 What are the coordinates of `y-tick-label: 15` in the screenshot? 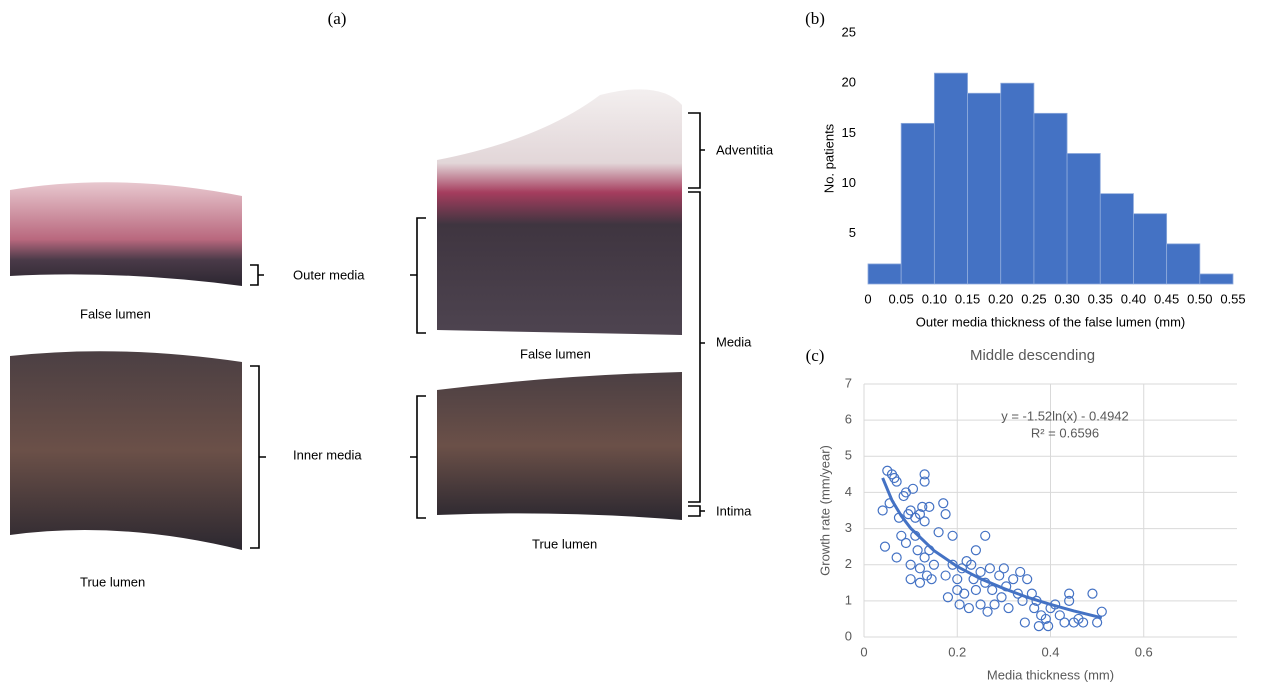 It's located at (849, 132).